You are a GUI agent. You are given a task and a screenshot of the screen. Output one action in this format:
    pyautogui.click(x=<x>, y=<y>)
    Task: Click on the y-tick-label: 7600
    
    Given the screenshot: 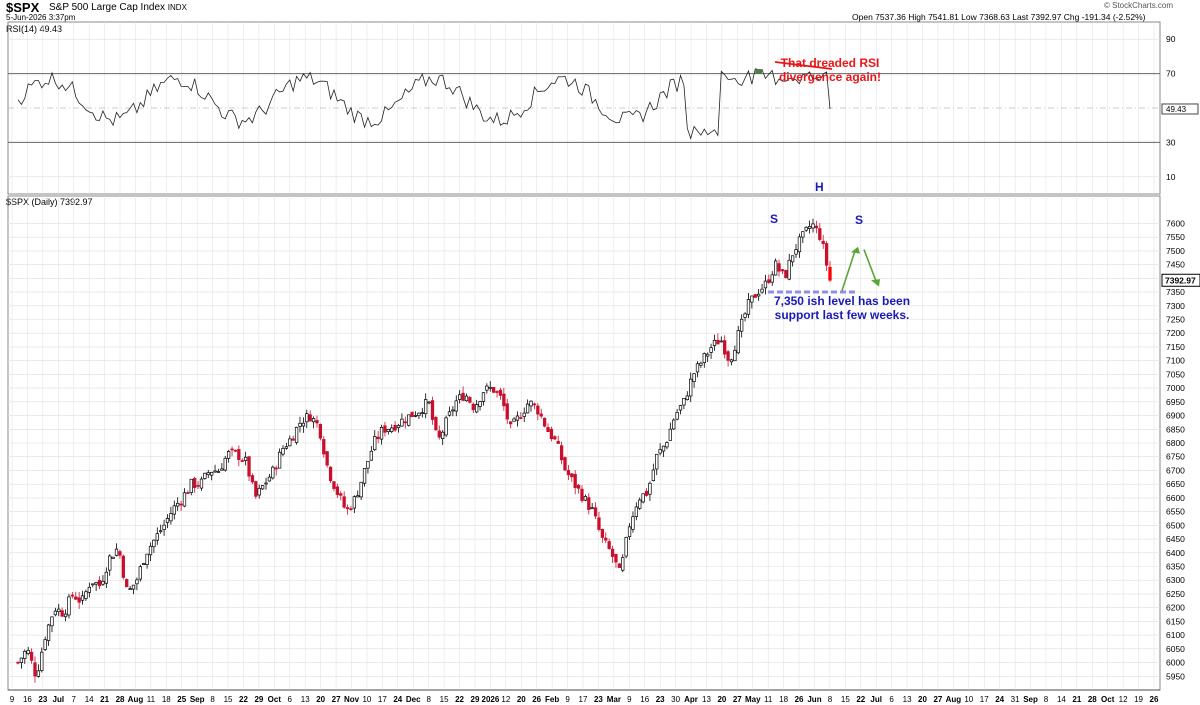 What is the action you would take?
    pyautogui.click(x=1175, y=223)
    